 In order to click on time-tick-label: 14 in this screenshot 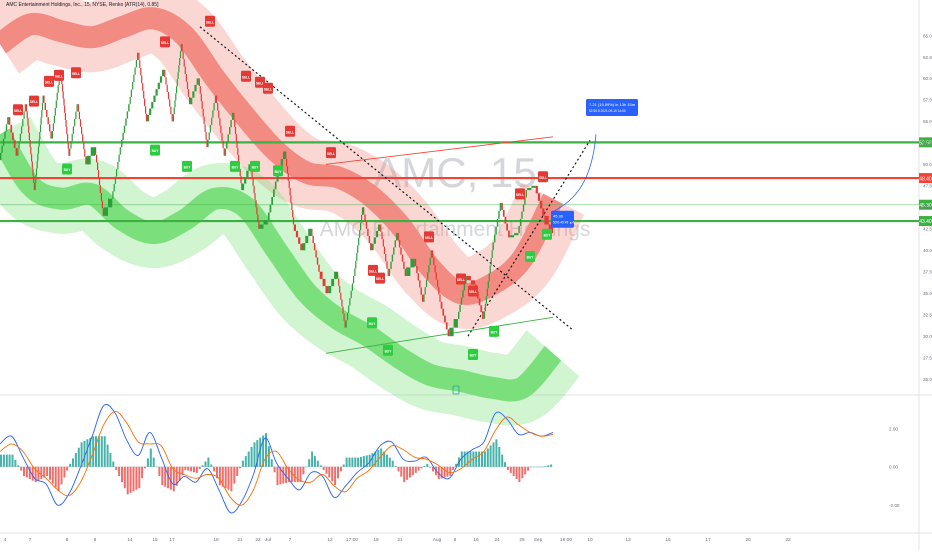, I will do `click(130, 540)`.